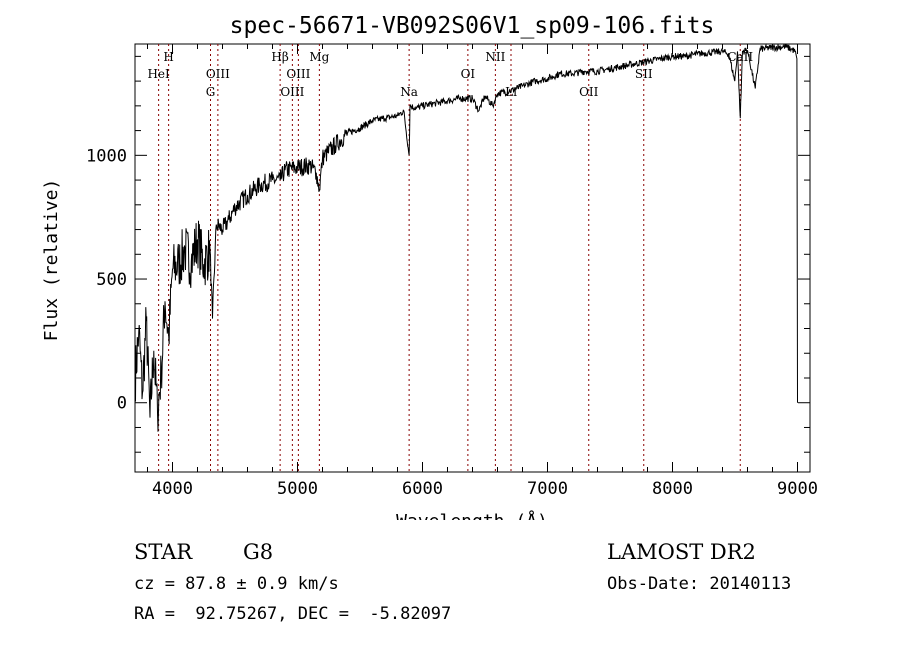  I want to click on x-tick-label: 8000, so click(672, 489).